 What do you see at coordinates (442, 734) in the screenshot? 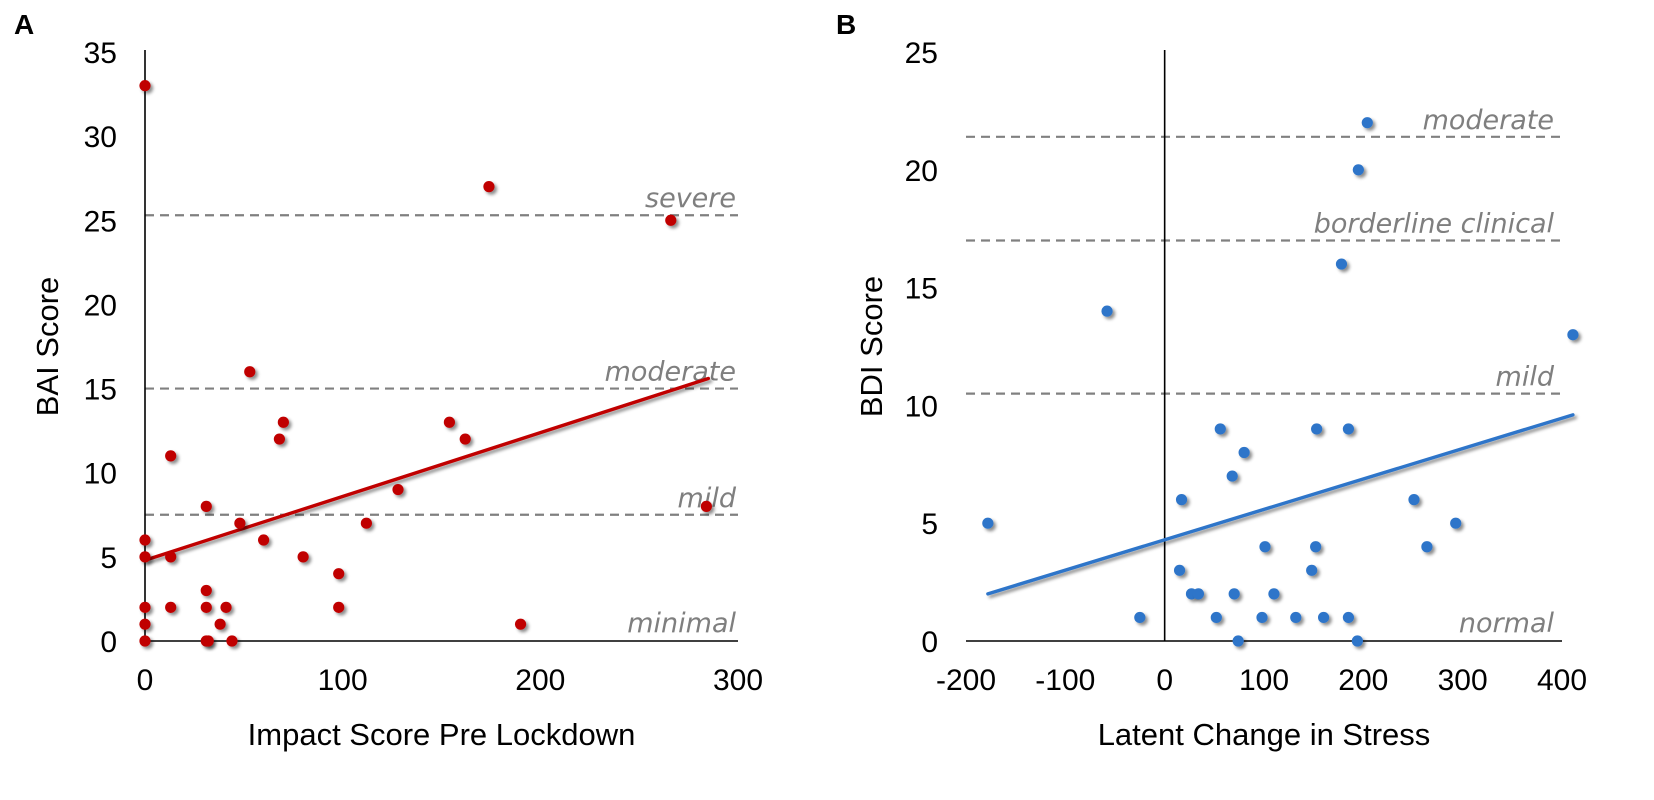
I see `x-axis-title: Impact Score Pre Lockdown` at bounding box center [442, 734].